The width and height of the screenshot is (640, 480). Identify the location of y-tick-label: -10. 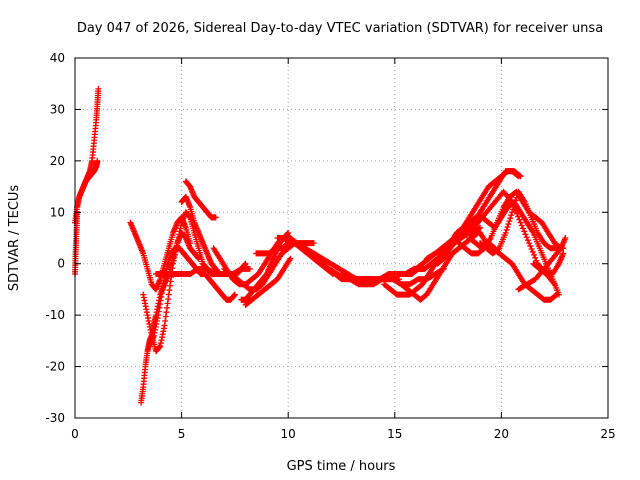
(55, 315).